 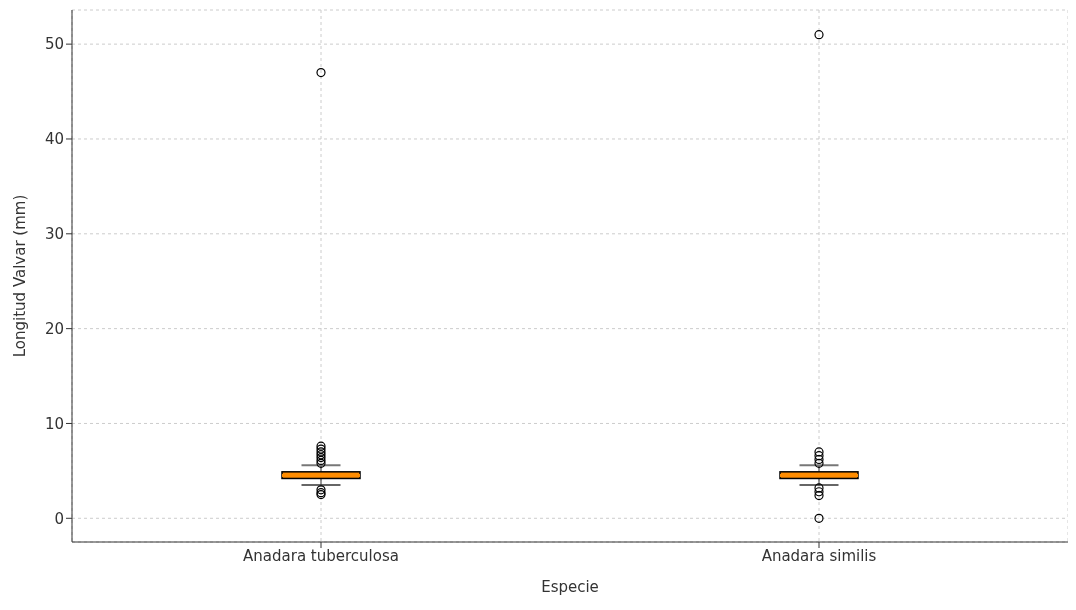 What do you see at coordinates (54, 423) in the screenshot?
I see `y-tick-label: 10` at bounding box center [54, 423].